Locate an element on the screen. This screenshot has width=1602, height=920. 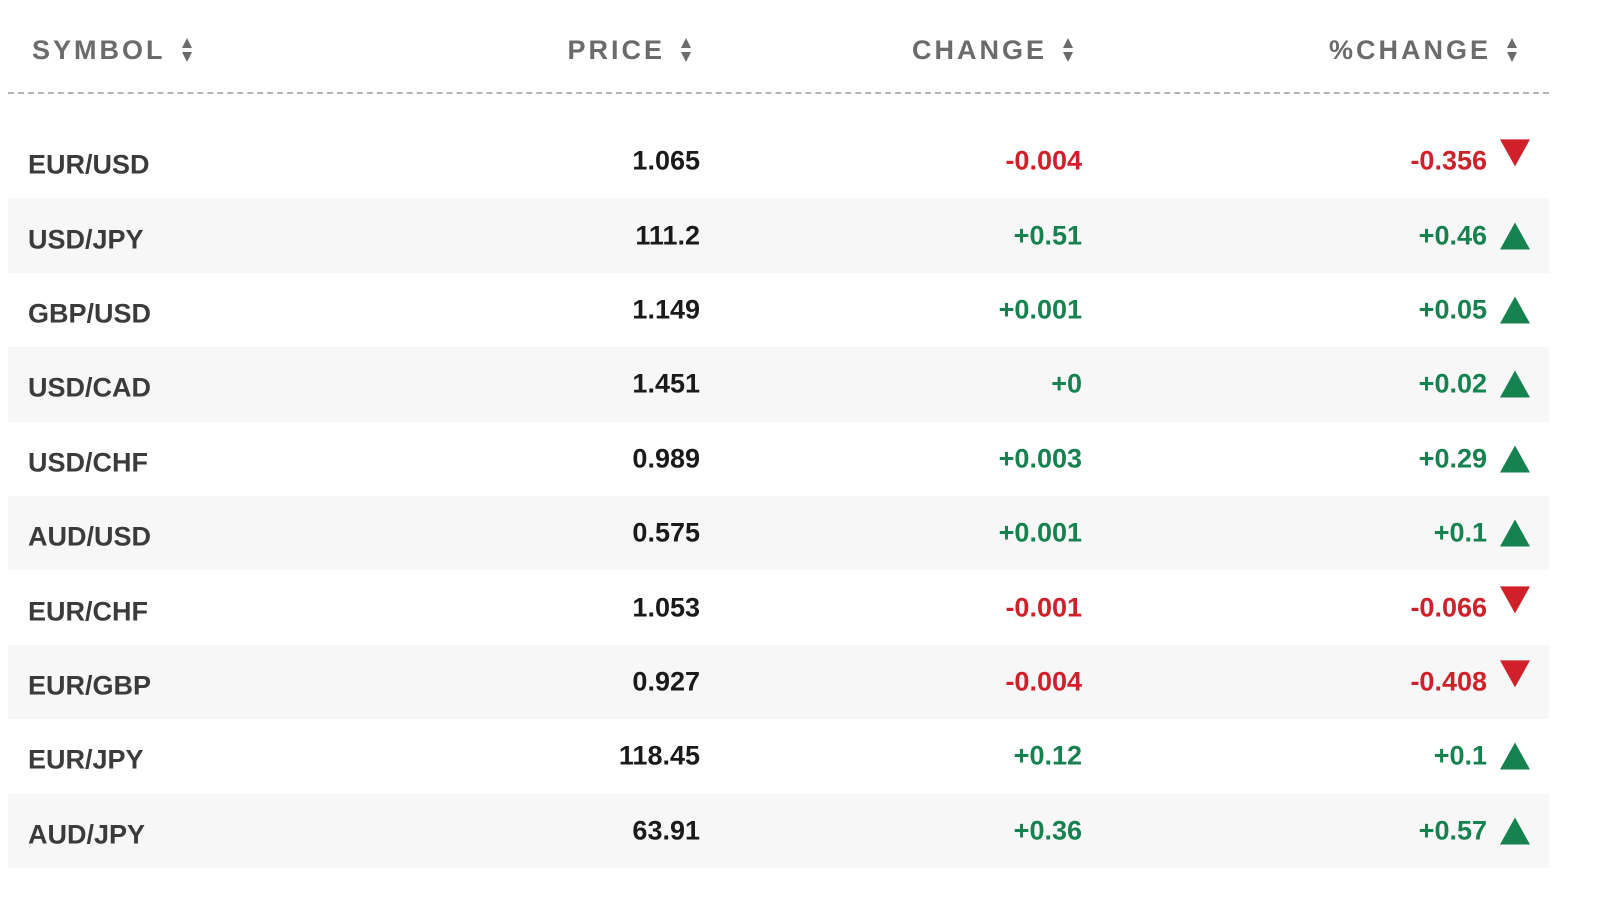
column-header-pct-change: %CHANGE is located at coordinates (1424, 50).